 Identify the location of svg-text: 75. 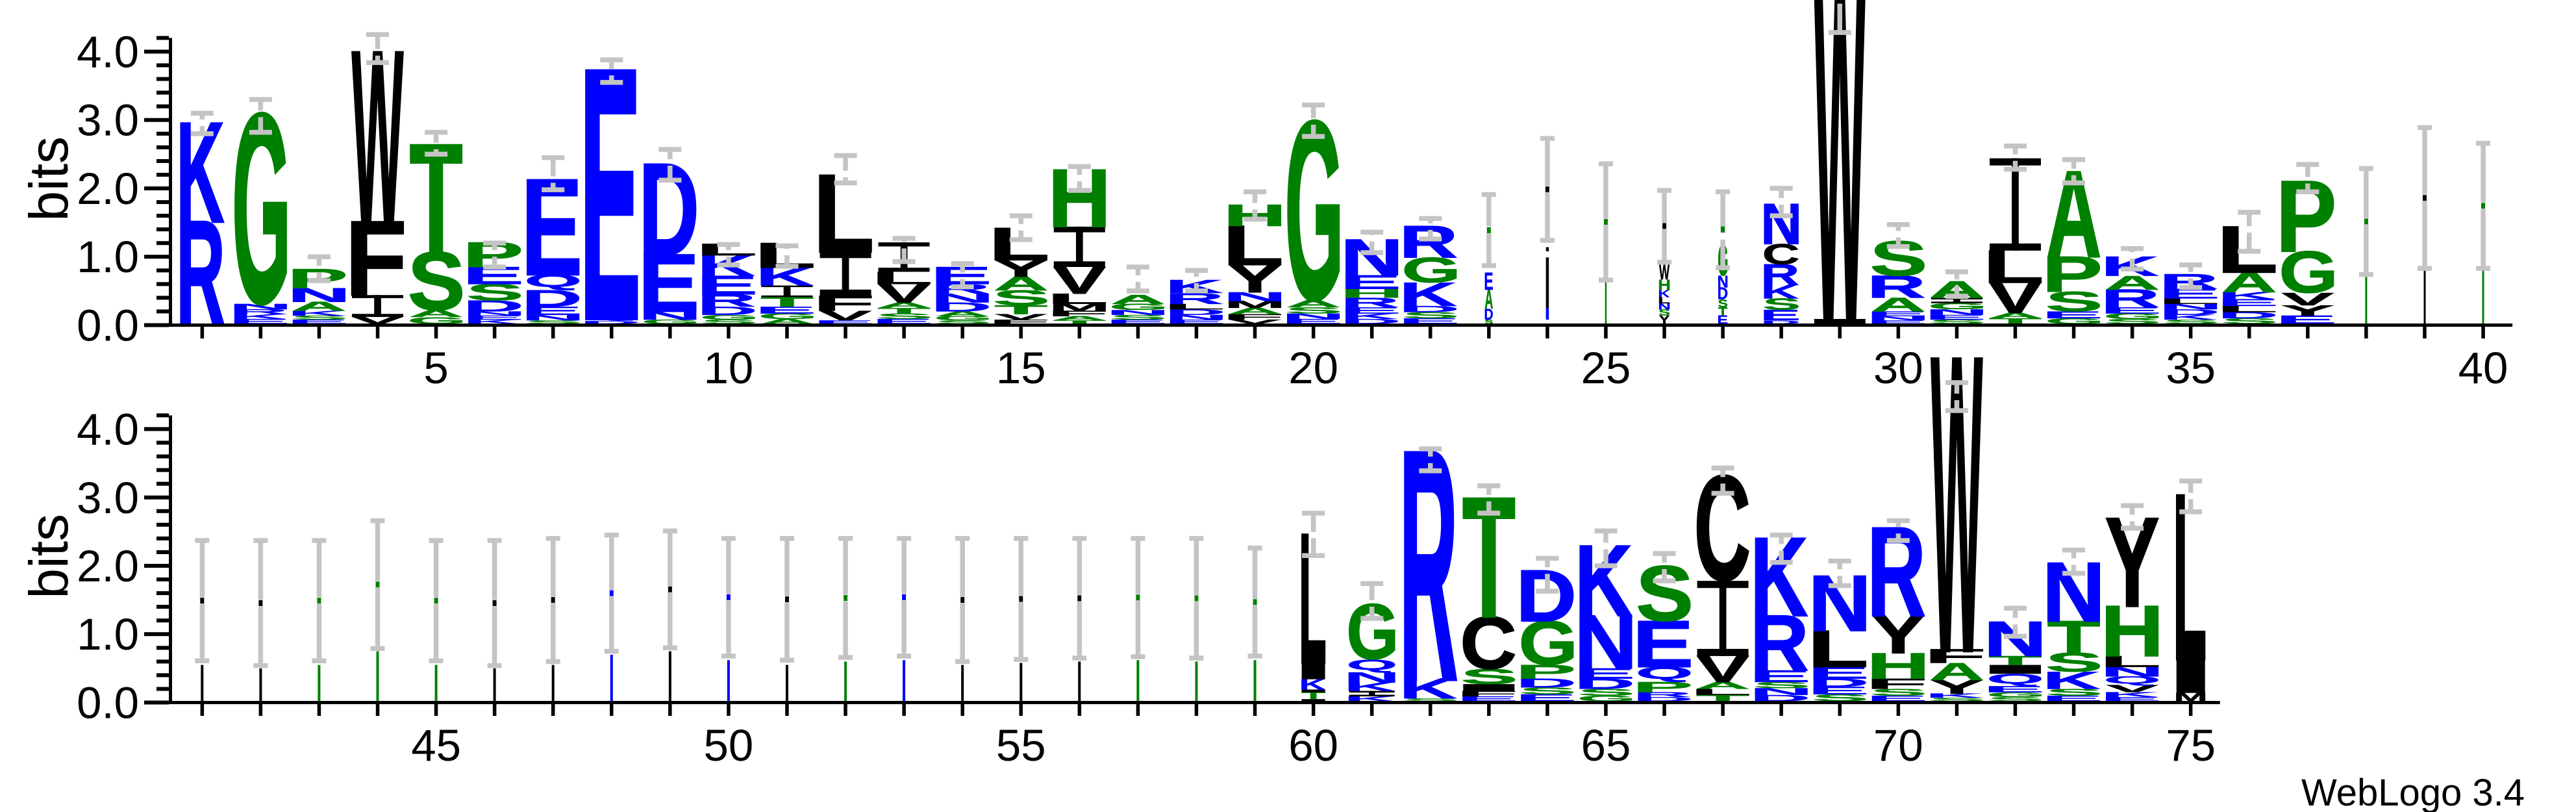
(2191, 745).